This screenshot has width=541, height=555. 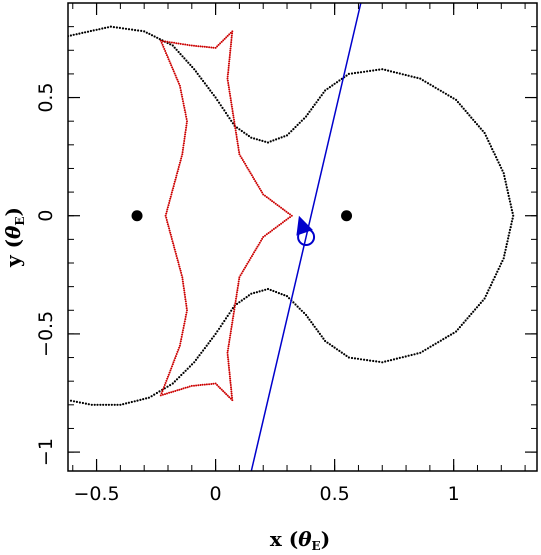 What do you see at coordinates (304, 225) in the screenshot?
I see `source-arrow-icon` at bounding box center [304, 225].